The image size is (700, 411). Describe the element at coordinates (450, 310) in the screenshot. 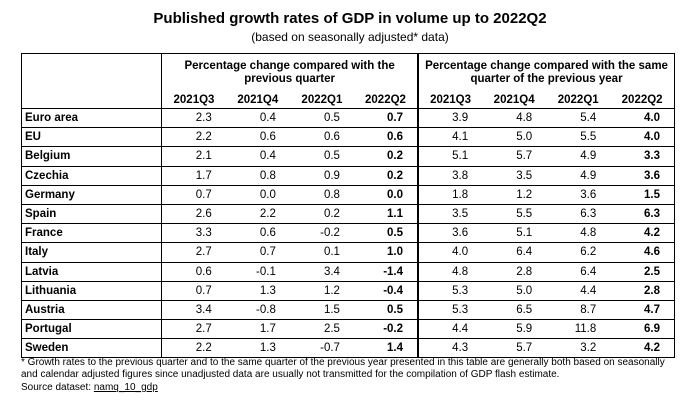

I see `value-cell: 5.3` at that location.